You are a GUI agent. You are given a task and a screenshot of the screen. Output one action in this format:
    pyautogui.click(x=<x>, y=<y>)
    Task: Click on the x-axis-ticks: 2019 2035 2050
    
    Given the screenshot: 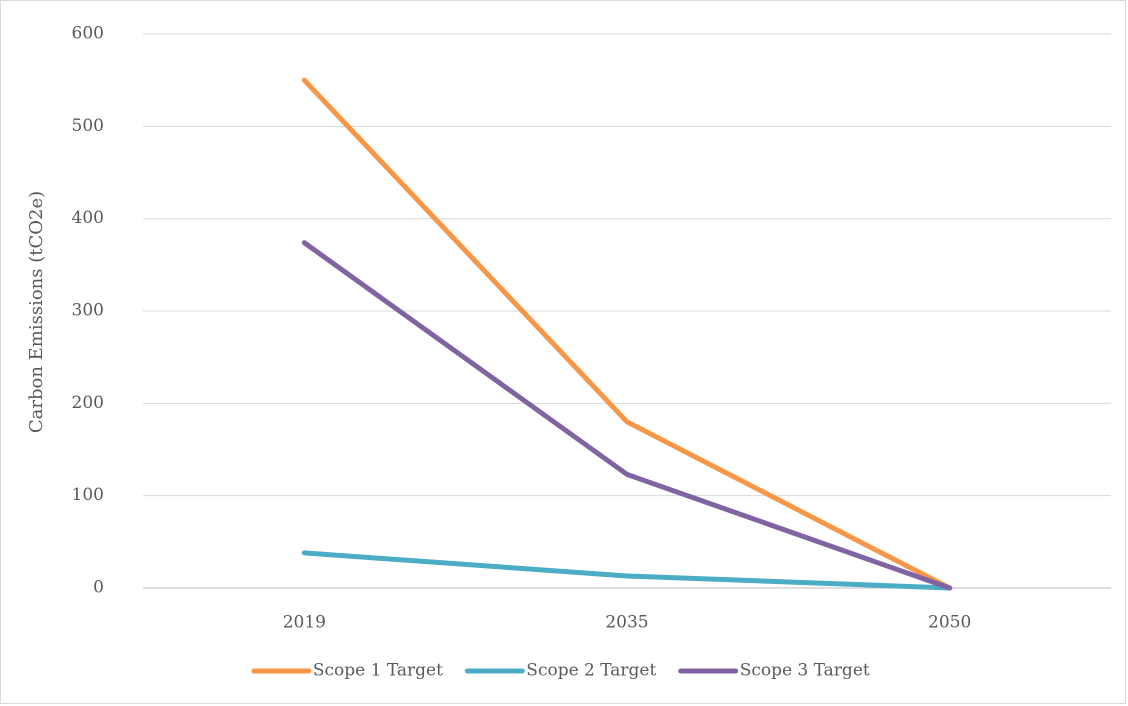 What is the action you would take?
    pyautogui.click(x=627, y=623)
    